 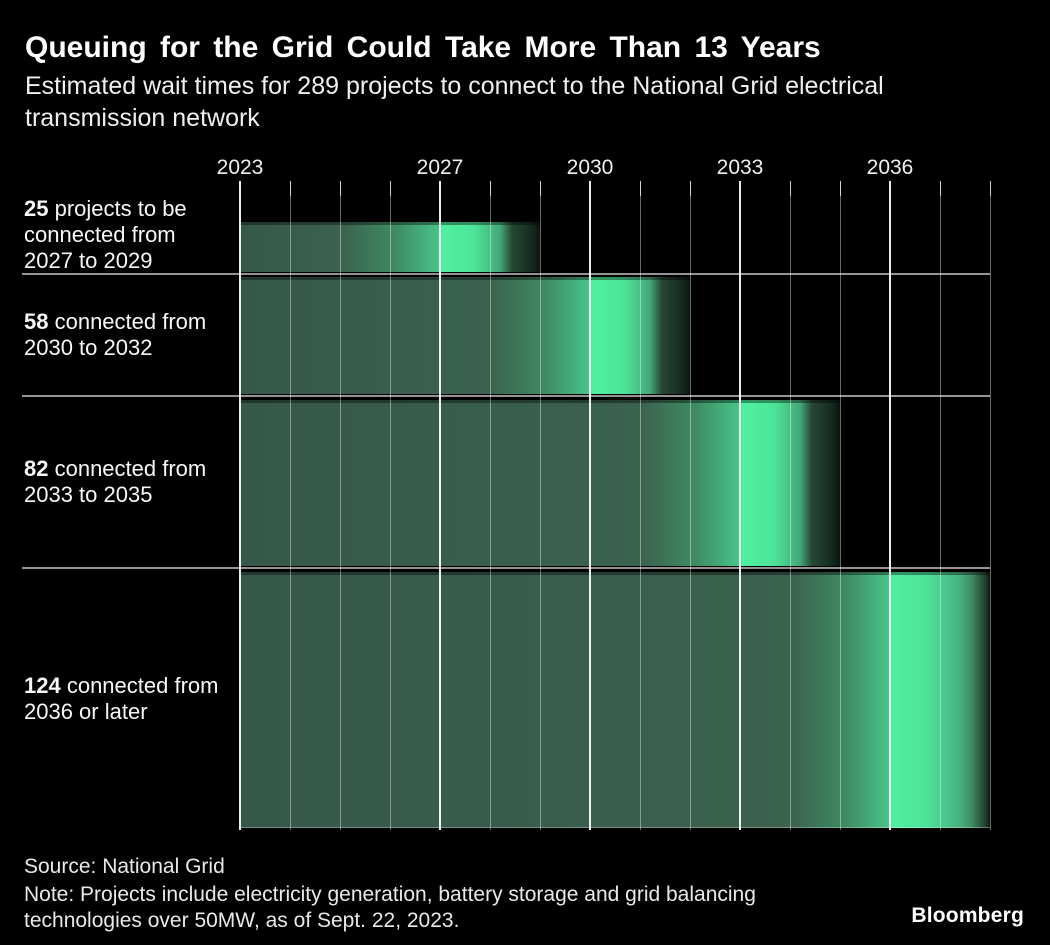 I want to click on gridline-year-2038, so click(x=990, y=513).